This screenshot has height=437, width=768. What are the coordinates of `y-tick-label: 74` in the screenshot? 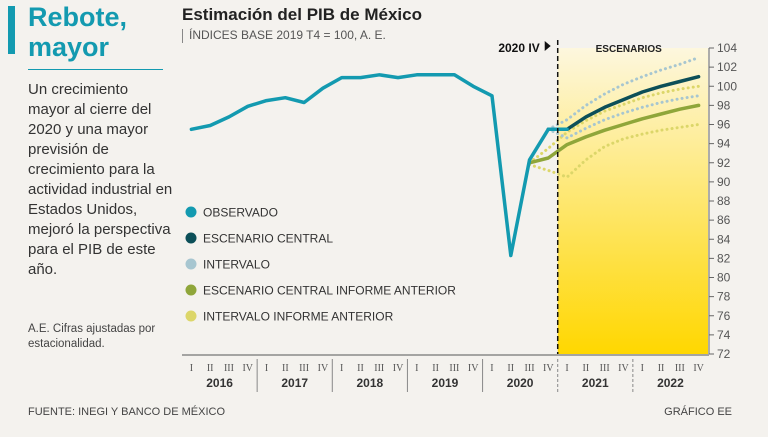 It's located at (724, 335).